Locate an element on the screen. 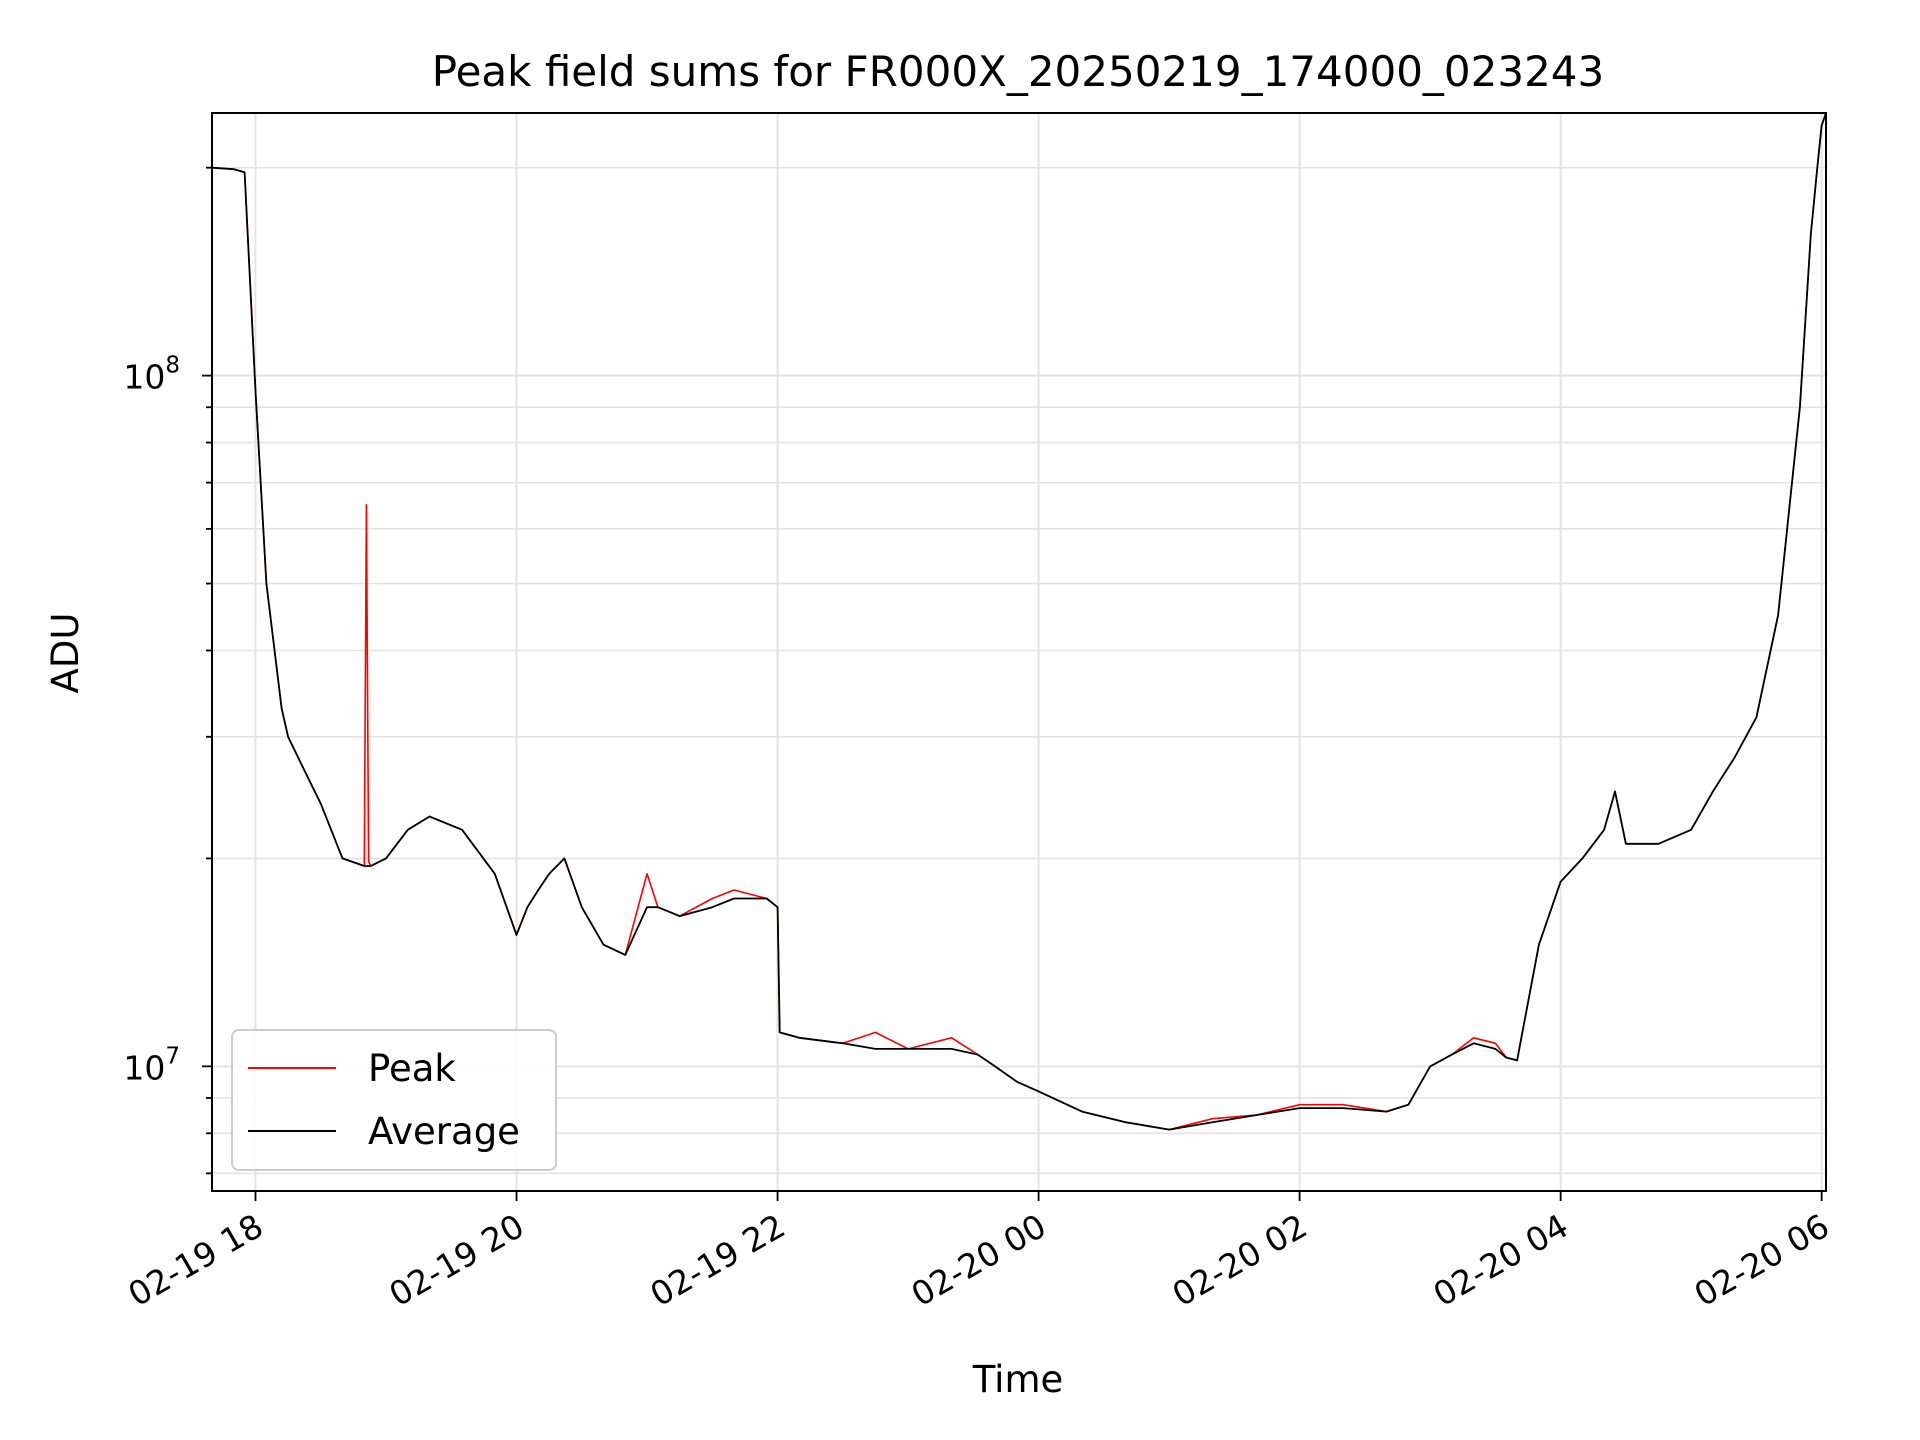 The height and width of the screenshot is (1440, 1920). legend: Peak Average is located at coordinates (394, 1100).